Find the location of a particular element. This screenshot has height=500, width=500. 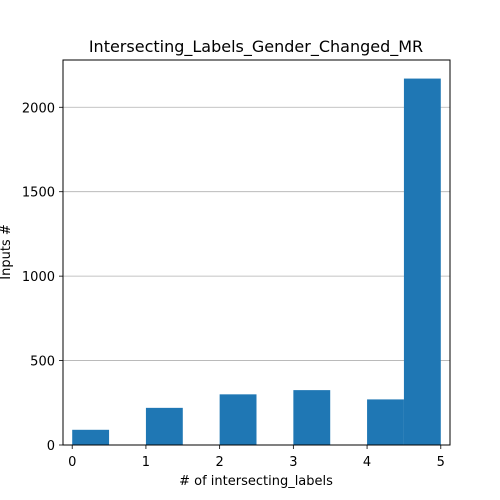

y-axis-label: Inputs # is located at coordinates (7, 251).